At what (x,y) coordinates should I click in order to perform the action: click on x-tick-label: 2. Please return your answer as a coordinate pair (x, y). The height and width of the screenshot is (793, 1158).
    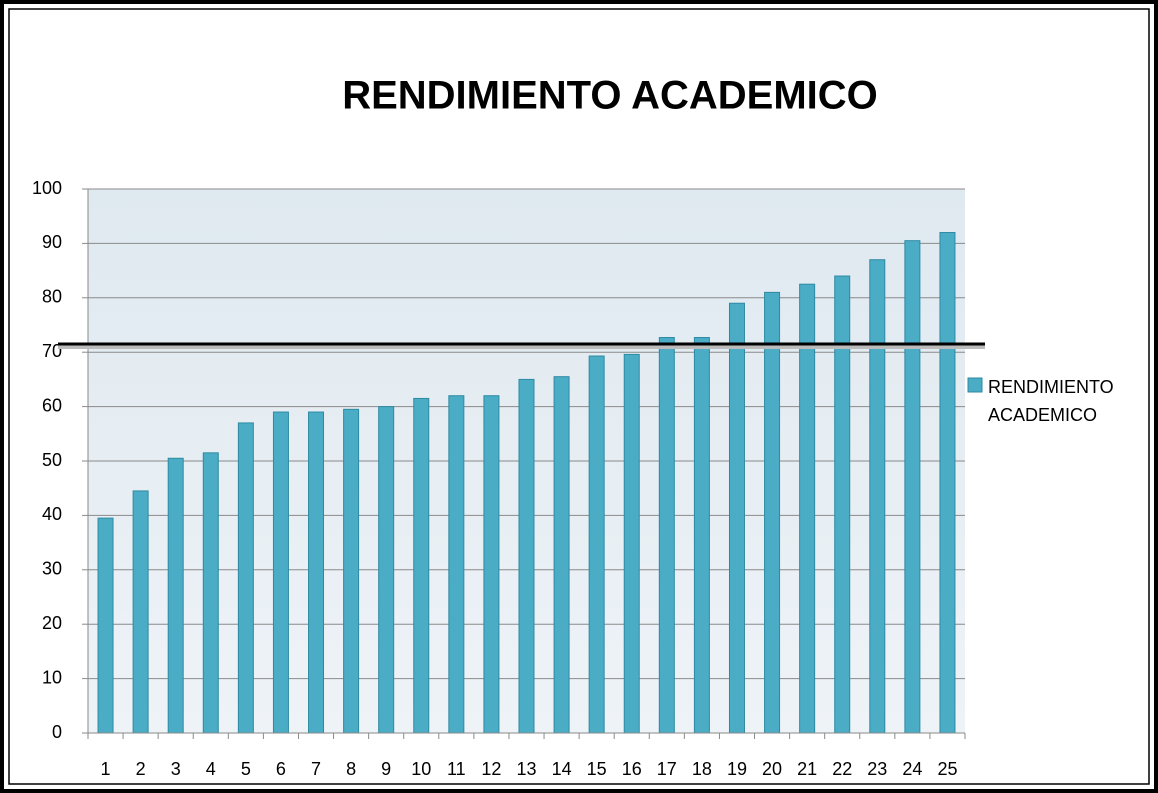
    Looking at the image, I should click on (141, 769).